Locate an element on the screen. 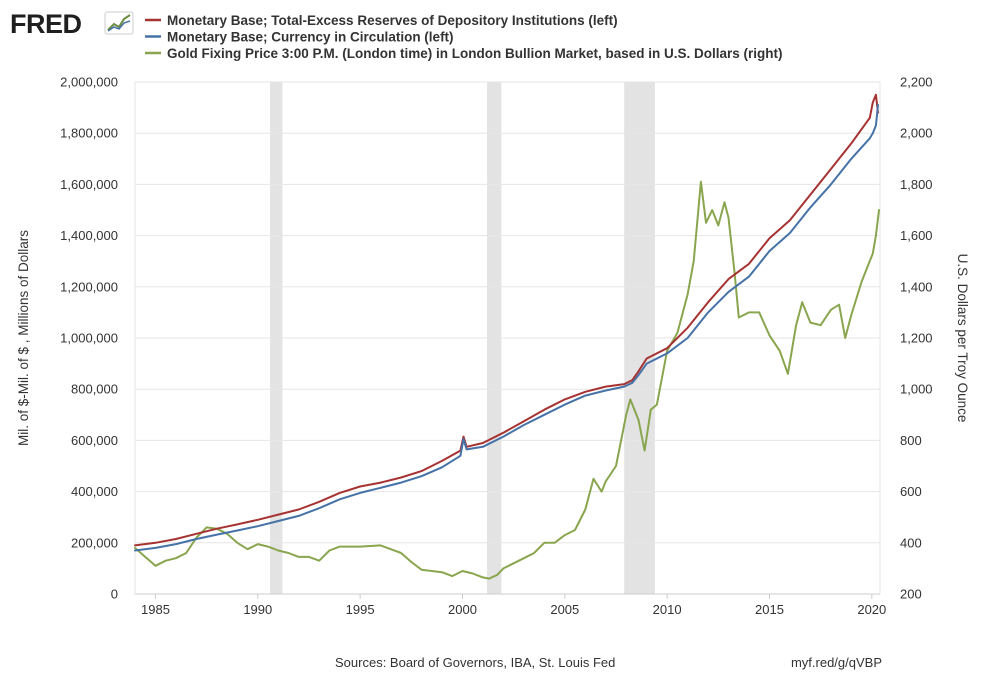 Image resolution: width=1000 pixels, height=674 pixels. y-right-tick-label: 1,000 is located at coordinates (916, 389).